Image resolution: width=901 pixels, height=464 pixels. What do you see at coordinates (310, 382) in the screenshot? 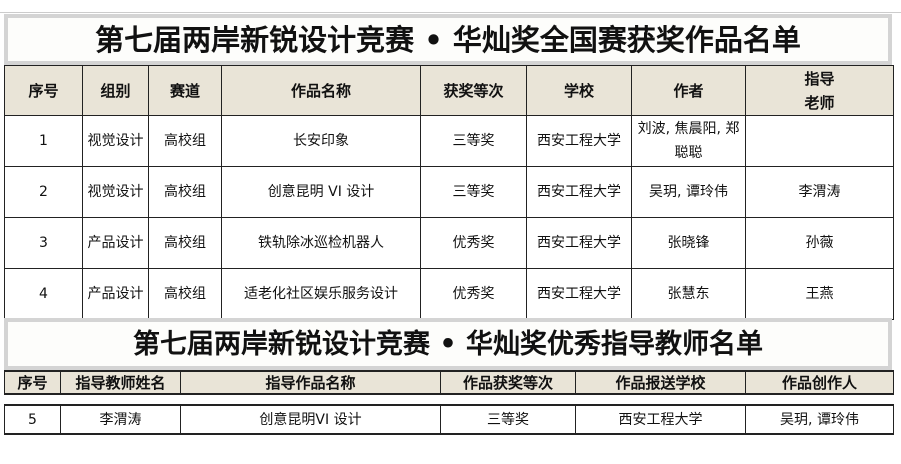
I see `column-header: 指导作品名称` at bounding box center [310, 382].